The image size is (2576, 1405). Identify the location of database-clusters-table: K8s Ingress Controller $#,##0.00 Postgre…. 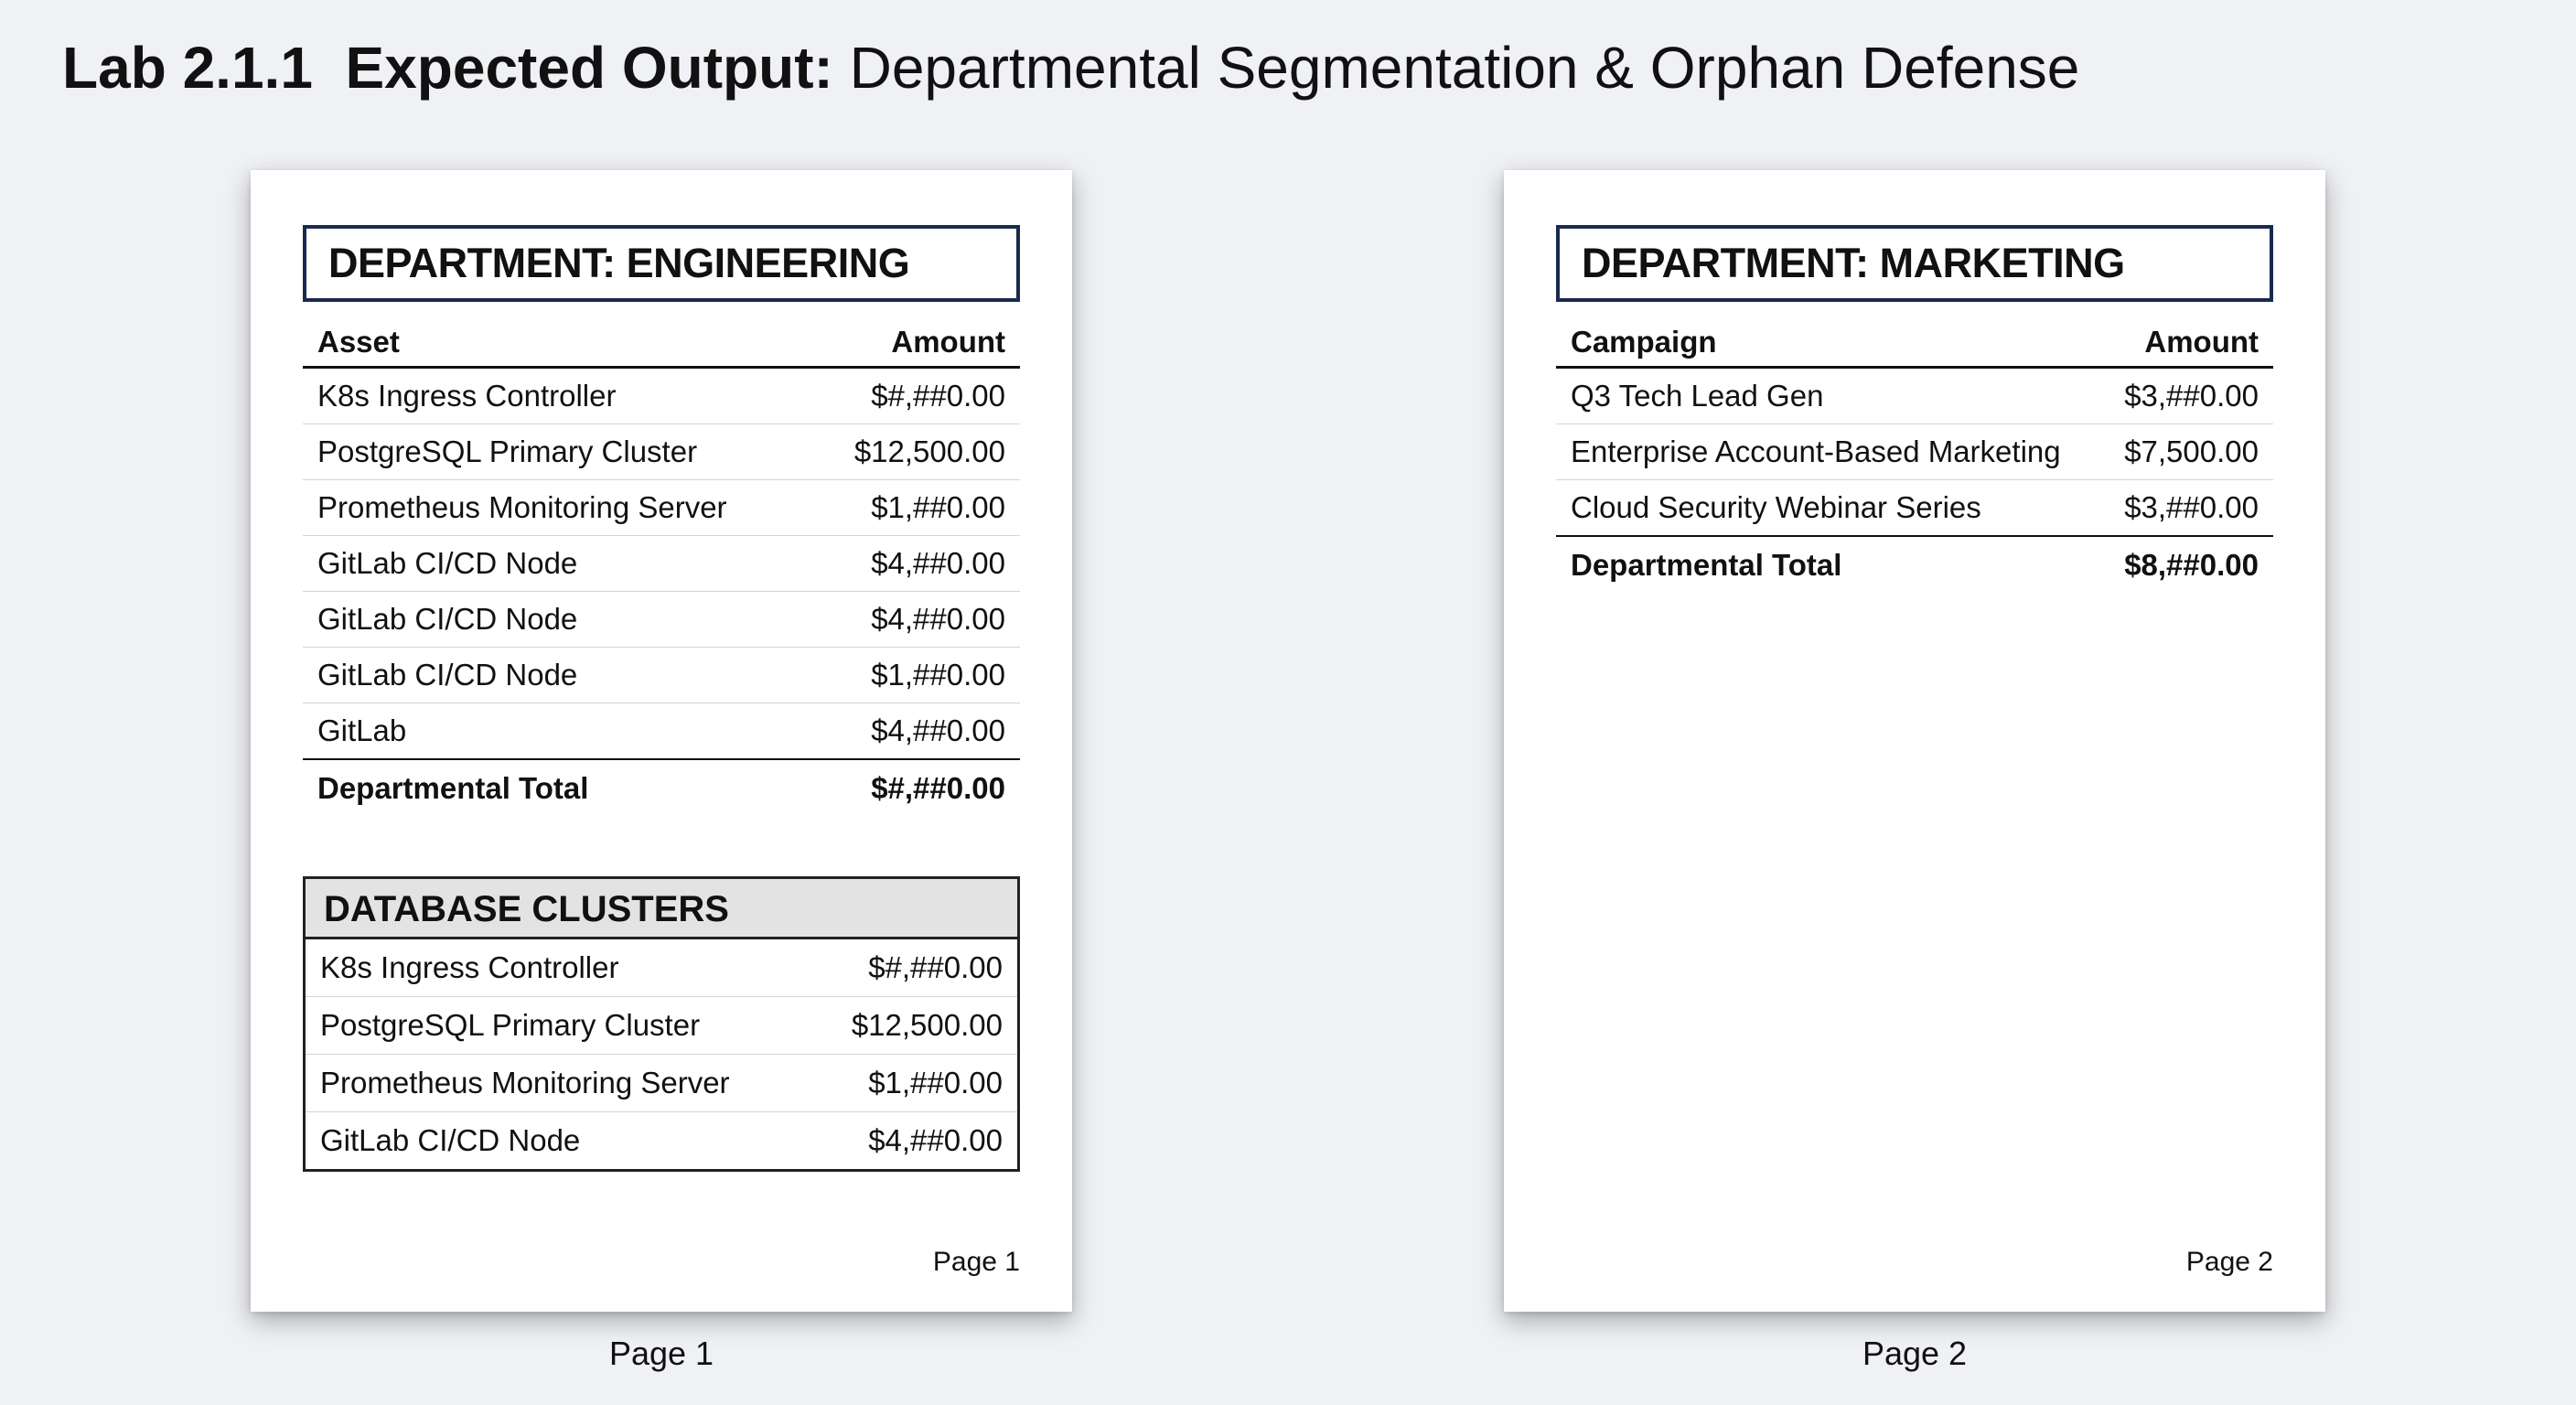
(662, 1054).